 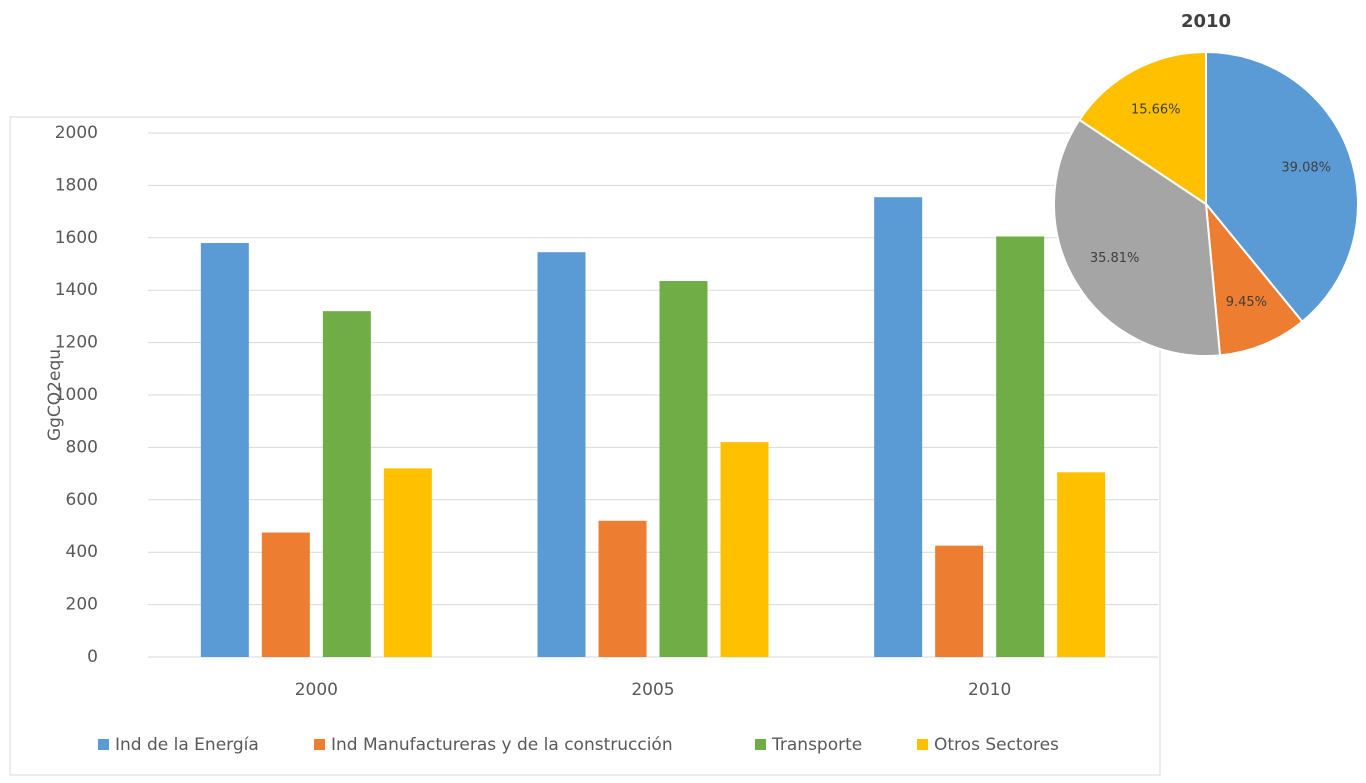 I want to click on legend-label: Transporte, so click(x=816, y=745).